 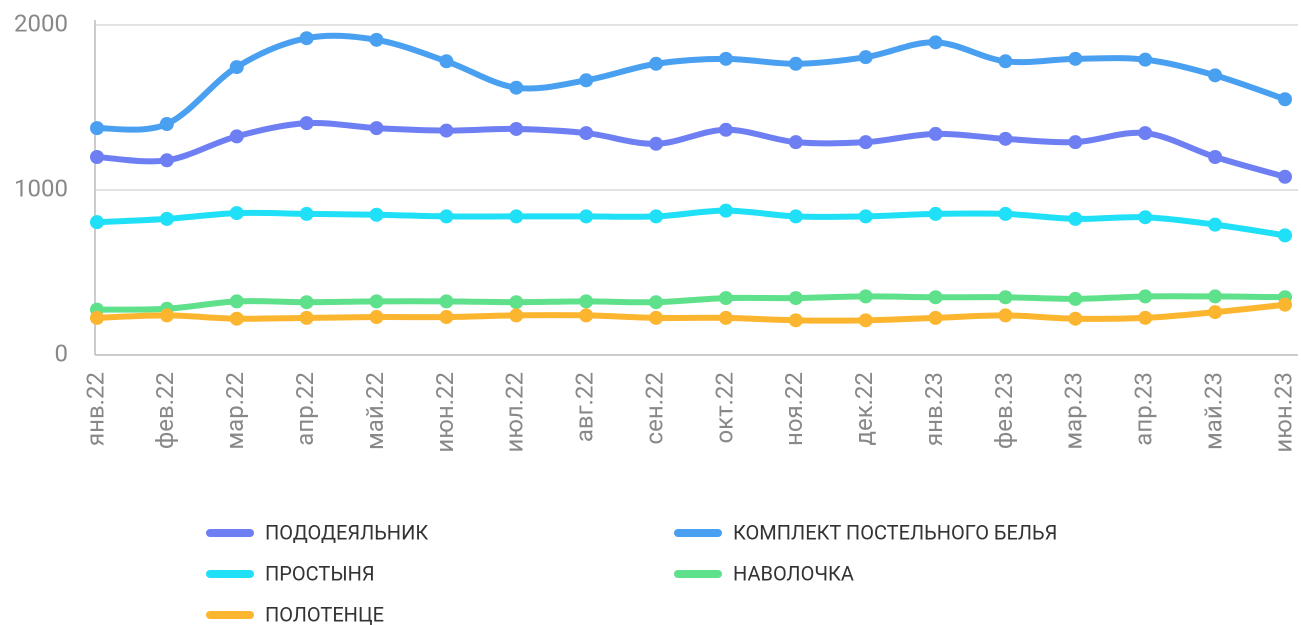 I want to click on x-tick-label: авг.22, so click(x=585, y=407).